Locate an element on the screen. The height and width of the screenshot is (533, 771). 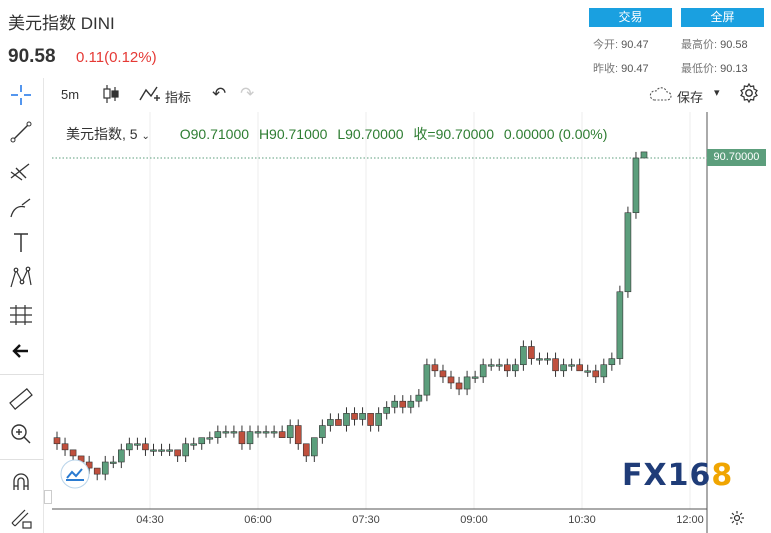
save-dropdown-icon: ▾ is located at coordinates (717, 93).